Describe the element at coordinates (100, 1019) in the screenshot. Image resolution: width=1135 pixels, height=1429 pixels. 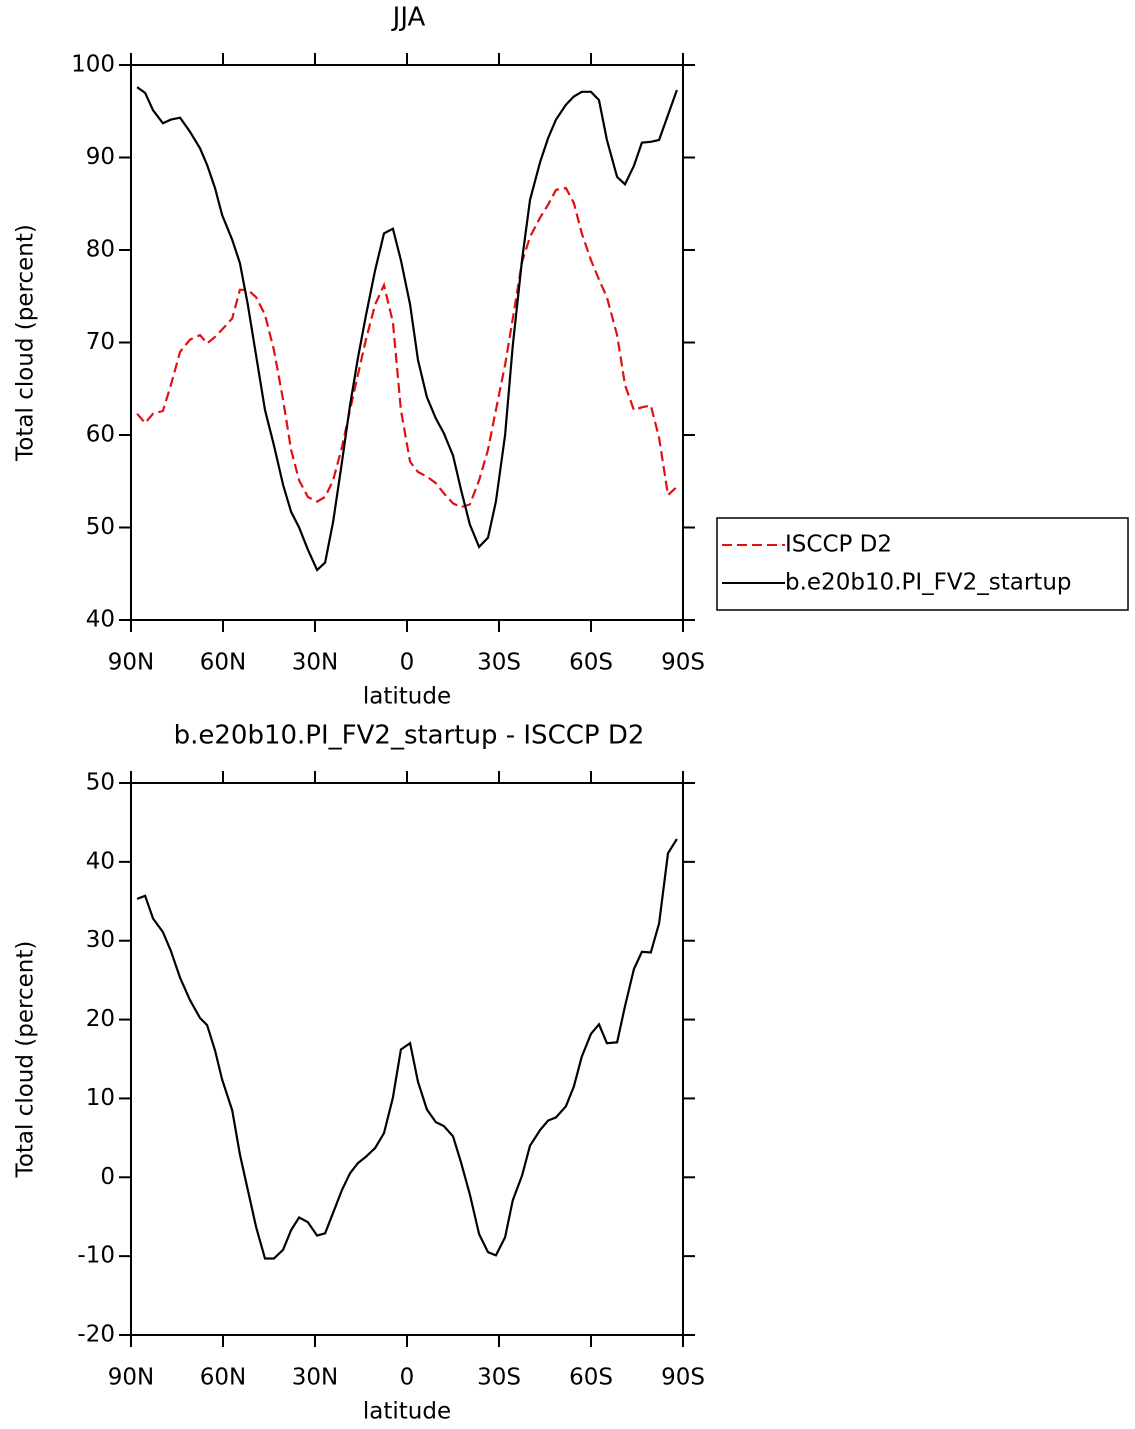
I see `y-tick-label: 20` at that location.